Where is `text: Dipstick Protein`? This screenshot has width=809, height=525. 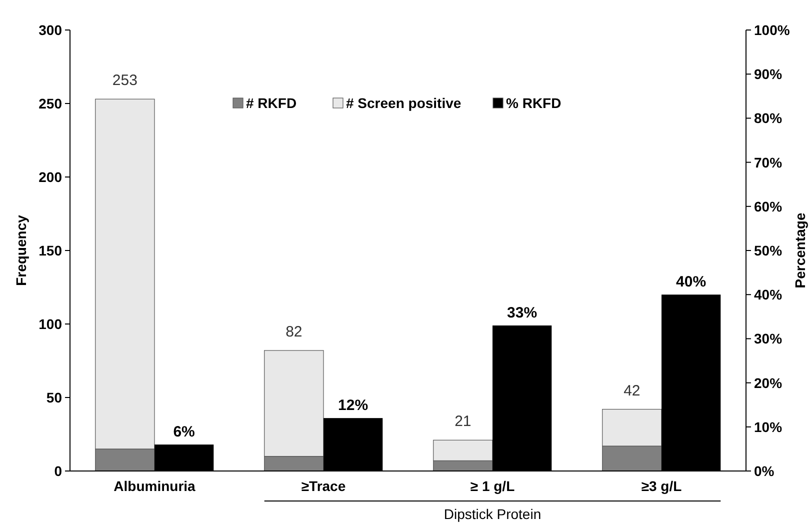
text: Dipstick Protein is located at coordinates (493, 514).